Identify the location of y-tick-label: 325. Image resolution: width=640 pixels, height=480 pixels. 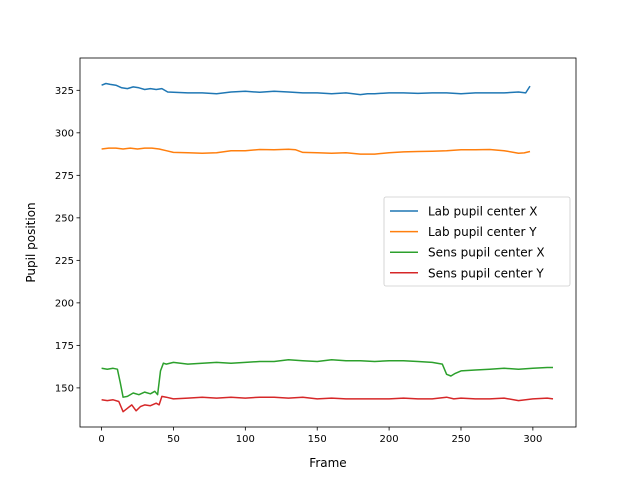
(64, 91).